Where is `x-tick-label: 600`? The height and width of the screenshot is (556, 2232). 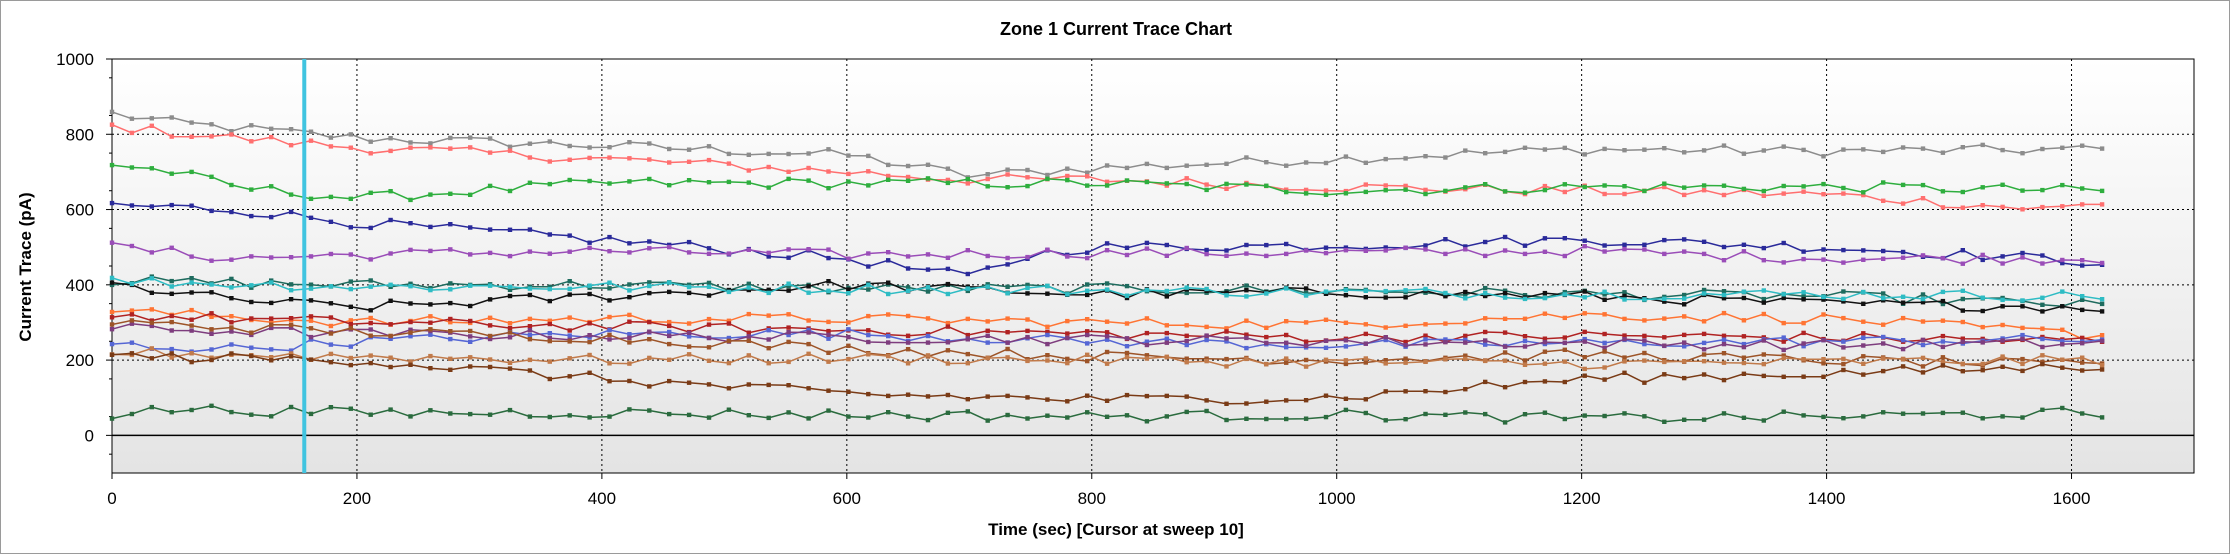 x-tick-label: 600 is located at coordinates (847, 498).